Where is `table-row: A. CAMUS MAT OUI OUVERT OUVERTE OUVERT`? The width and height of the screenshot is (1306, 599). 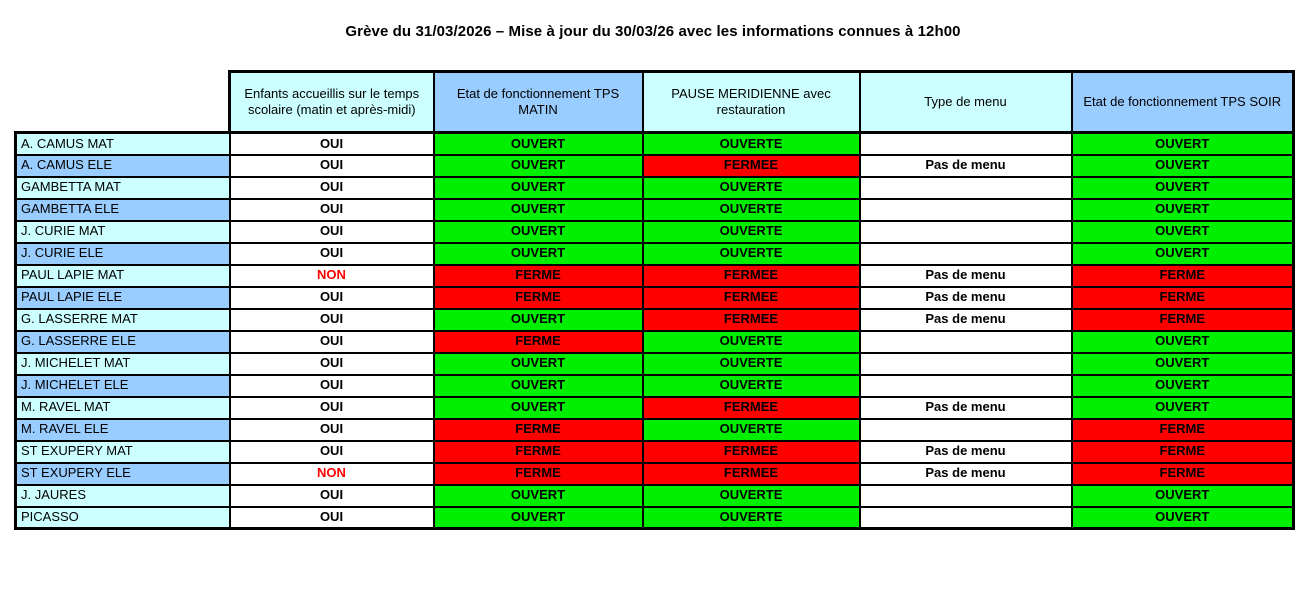
table-row: A. CAMUS MAT OUI OUVERT OUVERTE OUVERT is located at coordinates (654, 143).